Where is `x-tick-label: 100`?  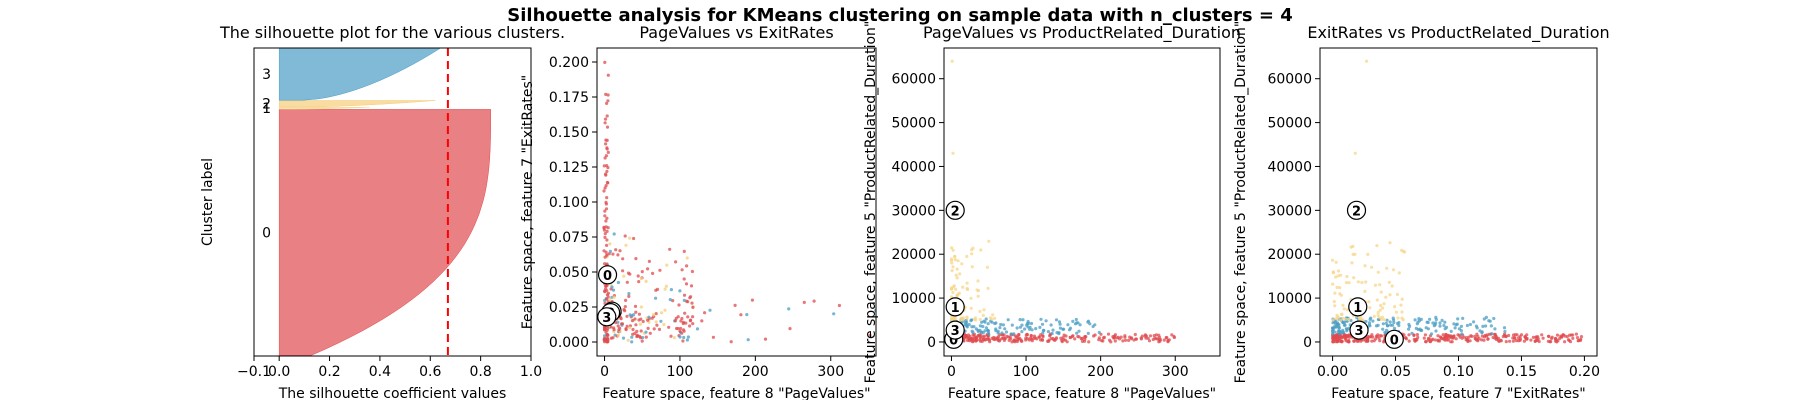
x-tick-label: 100 is located at coordinates (1026, 372).